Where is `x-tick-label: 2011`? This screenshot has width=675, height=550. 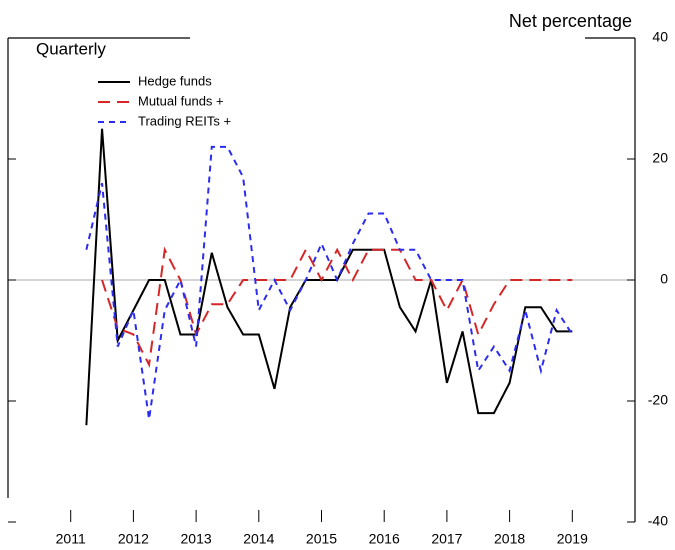
x-tick-label: 2011 is located at coordinates (71, 539).